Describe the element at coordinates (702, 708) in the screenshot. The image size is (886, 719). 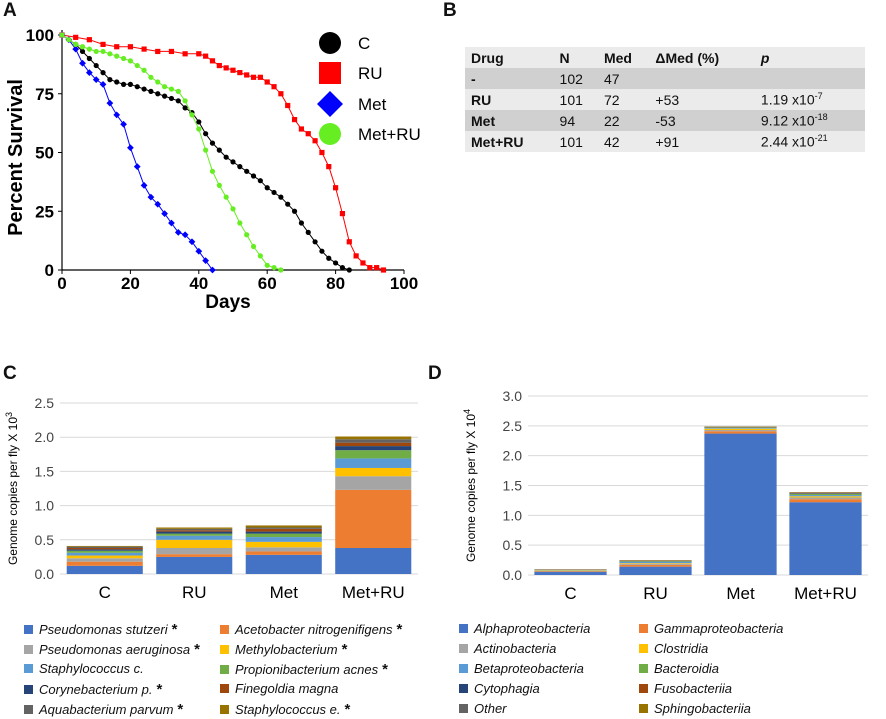
I see `legend-label: Sphingobacteriia` at that location.